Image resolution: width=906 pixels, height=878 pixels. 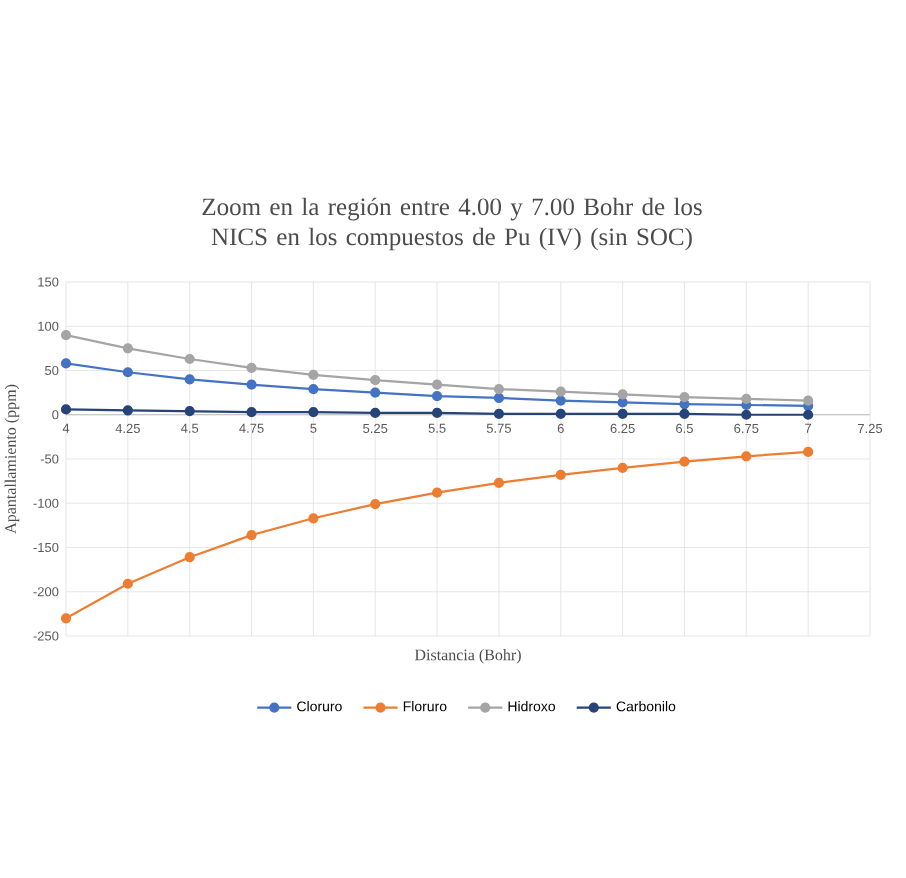 What do you see at coordinates (467, 656) in the screenshot?
I see `x-axis-title: Distancia (Bohr)` at bounding box center [467, 656].